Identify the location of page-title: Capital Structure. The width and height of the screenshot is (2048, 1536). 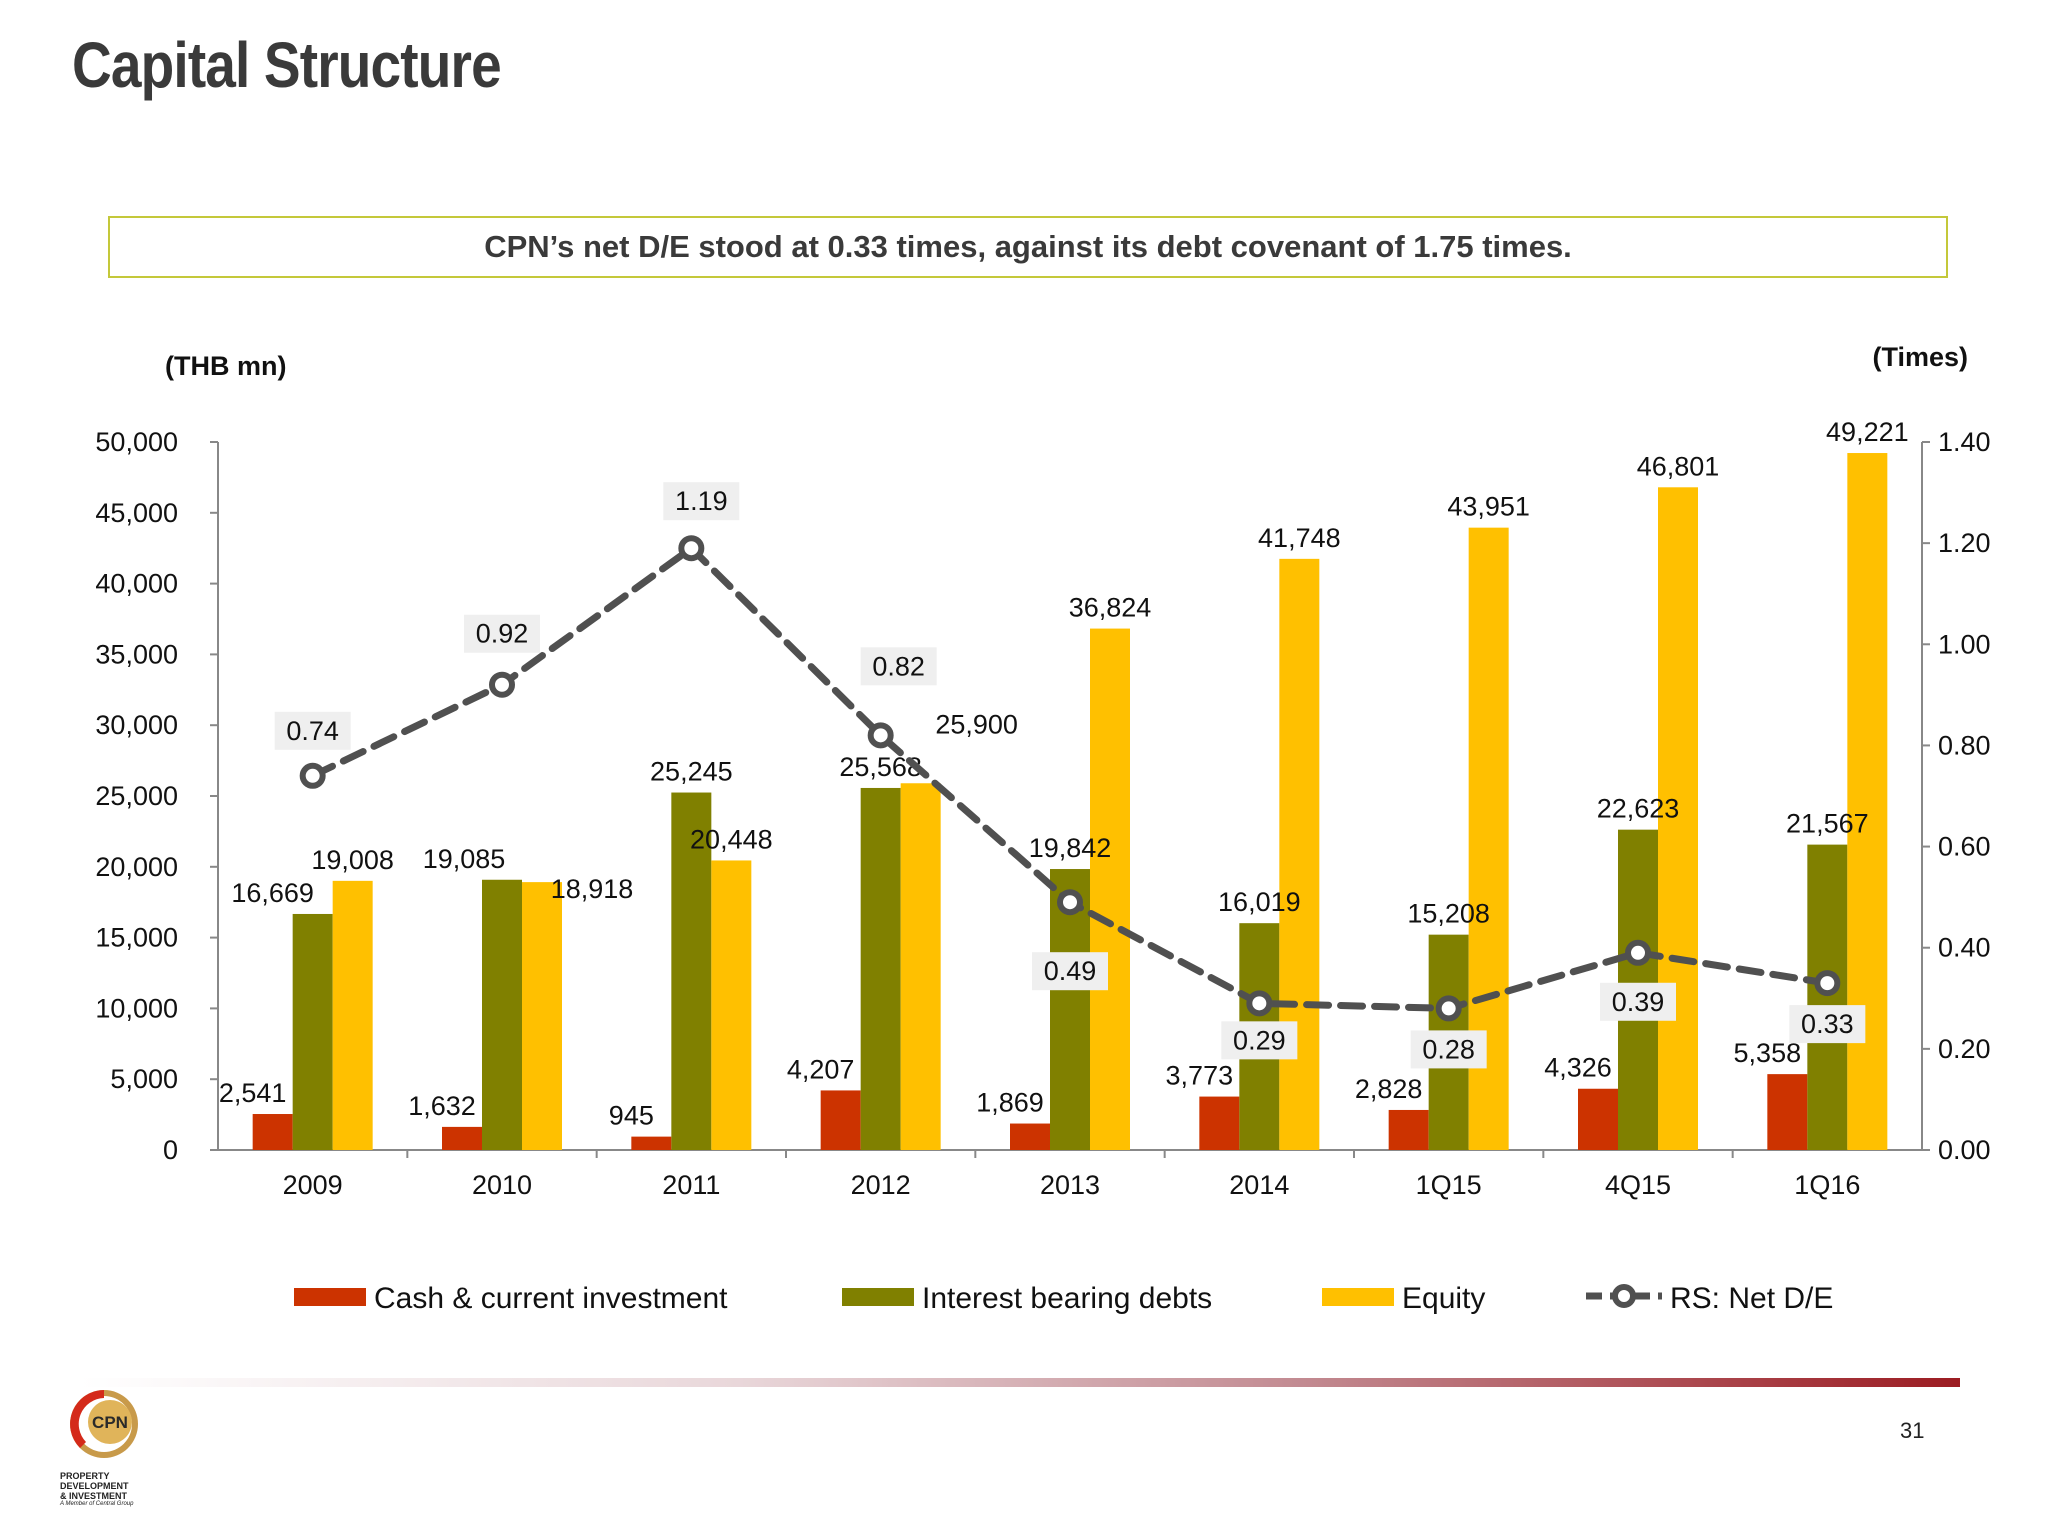
(287, 65).